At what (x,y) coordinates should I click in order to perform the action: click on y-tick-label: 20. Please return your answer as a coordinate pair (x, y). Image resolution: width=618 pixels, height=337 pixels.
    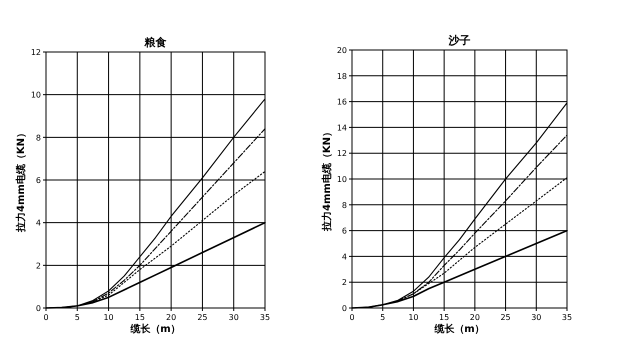
    Looking at the image, I should click on (341, 50).